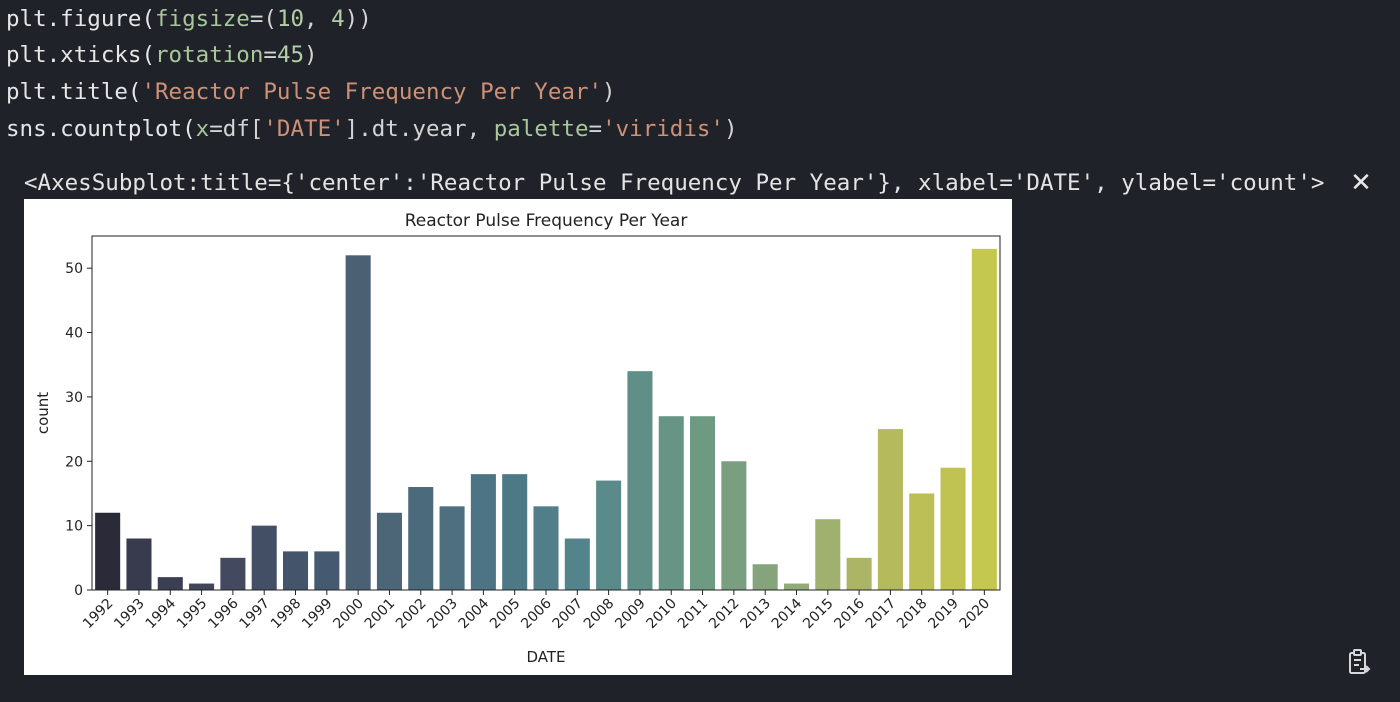 The height and width of the screenshot is (702, 1400). I want to click on code-token: 45, so click(290, 55).